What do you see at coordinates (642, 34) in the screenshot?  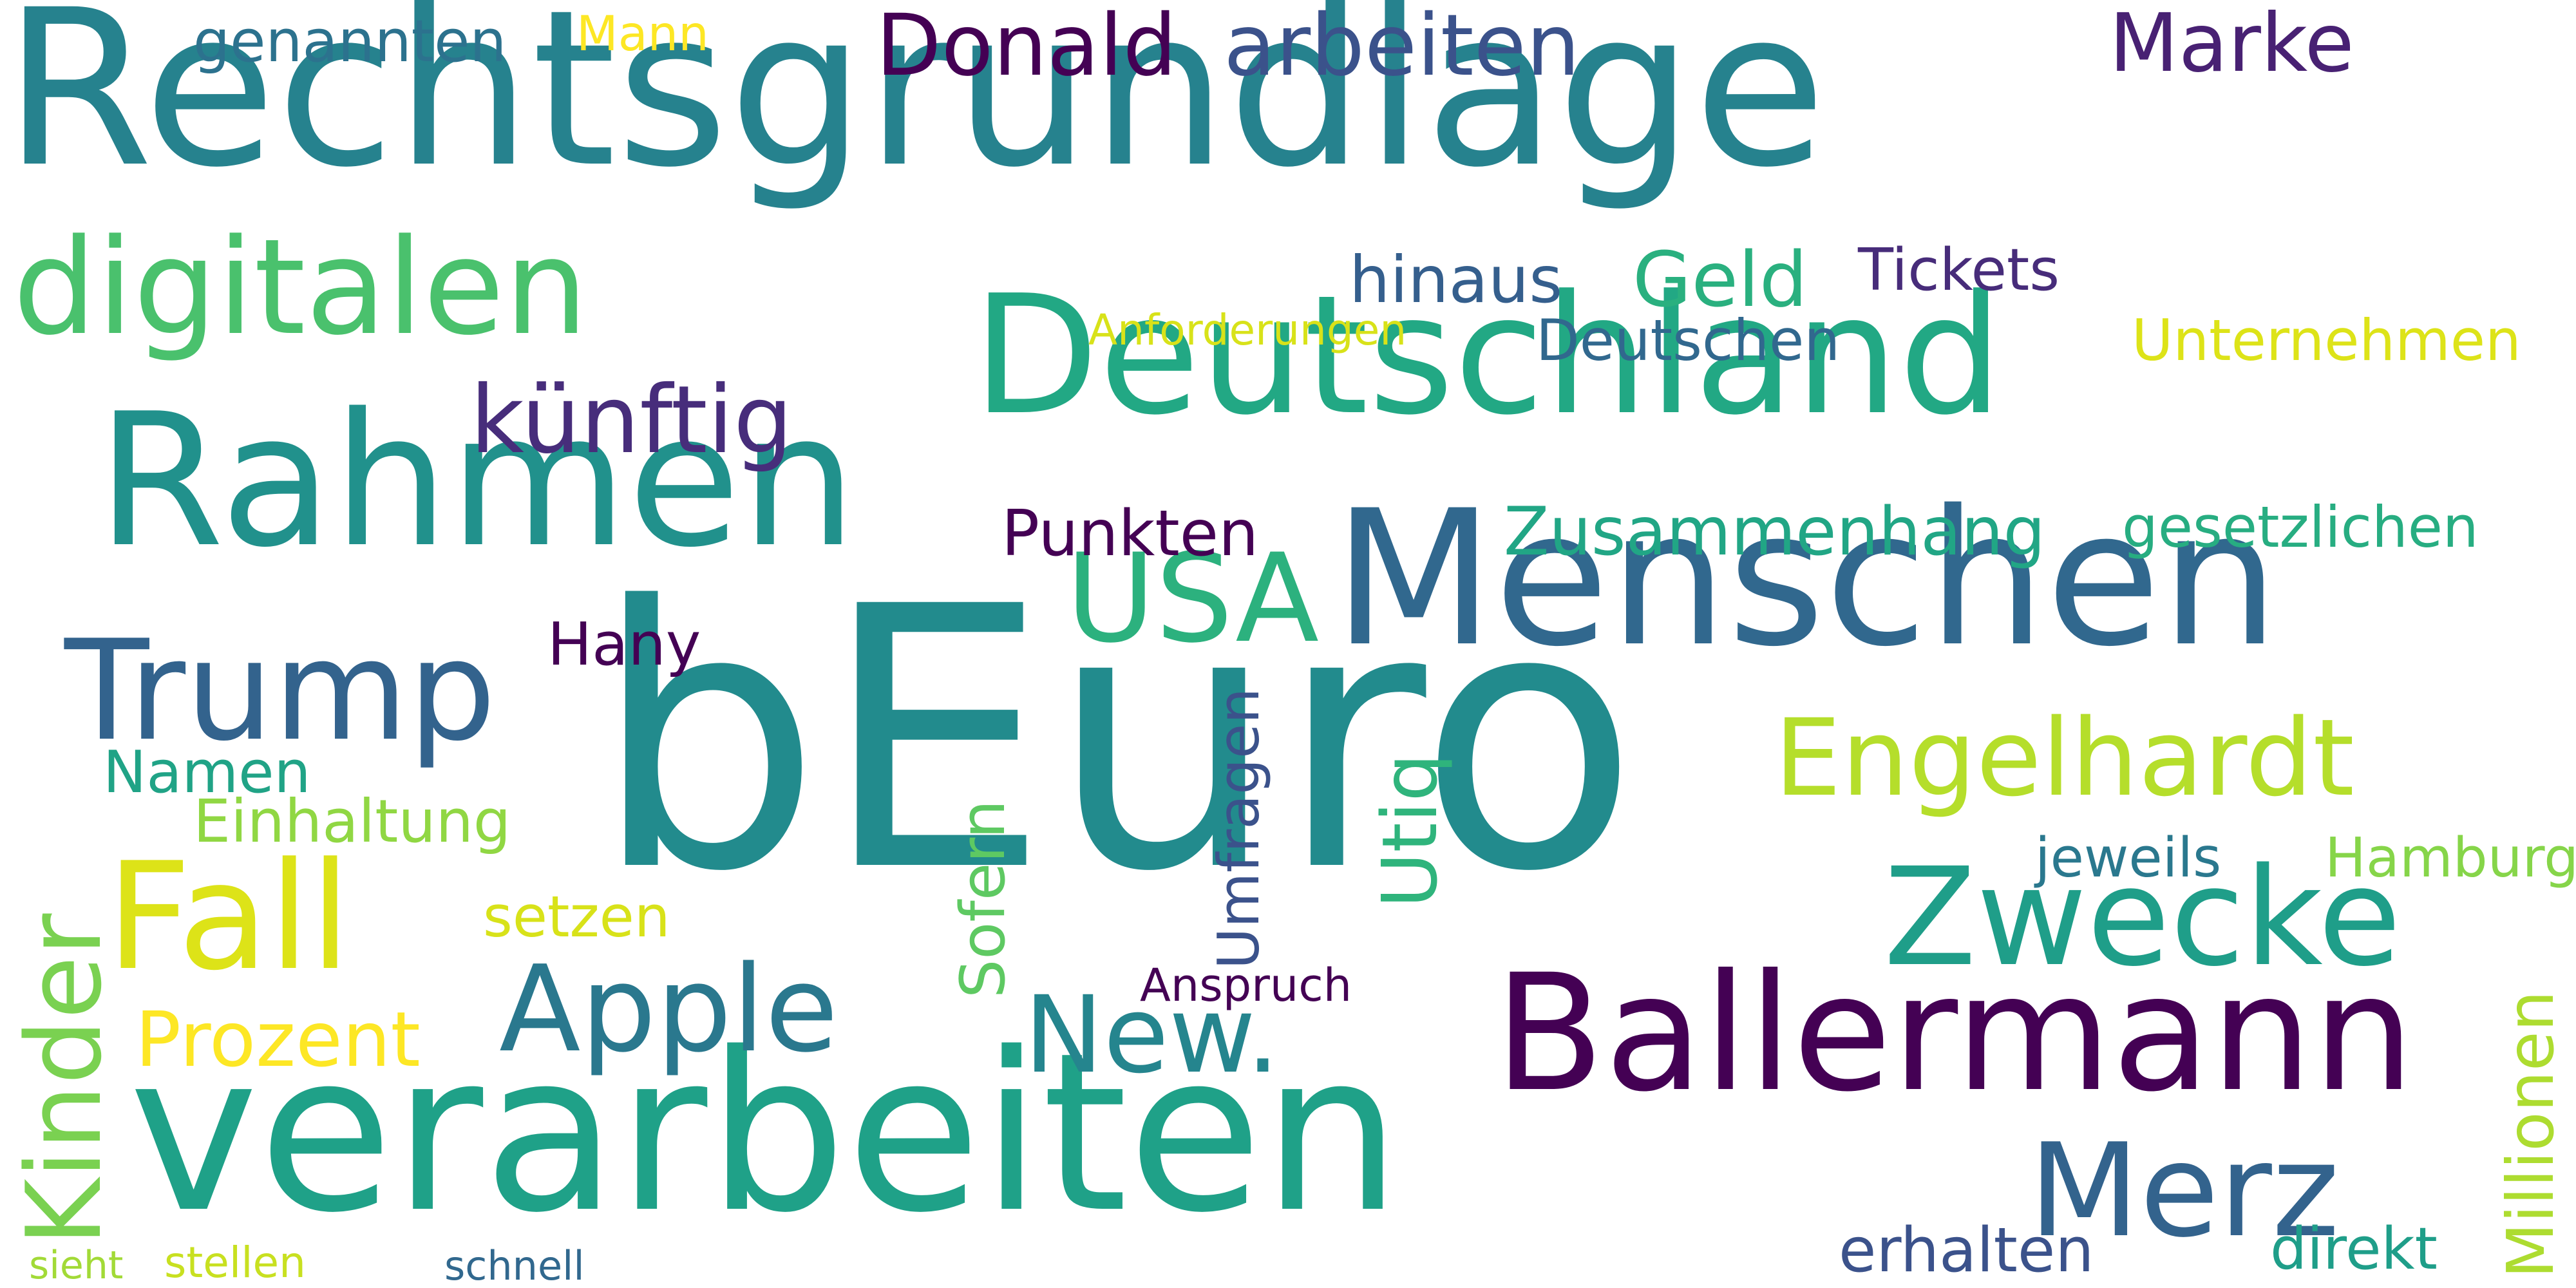 I see `word-mann: Mann` at bounding box center [642, 34].